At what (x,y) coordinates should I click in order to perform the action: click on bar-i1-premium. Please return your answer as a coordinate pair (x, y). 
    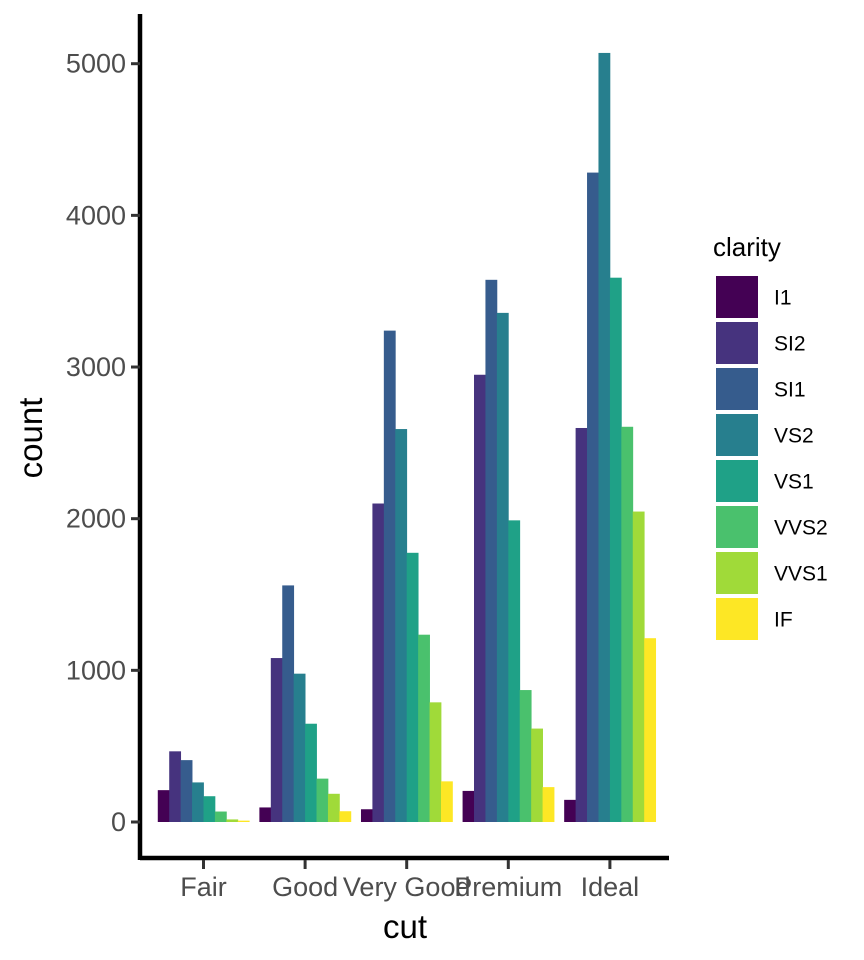
    Looking at the image, I should click on (468, 806).